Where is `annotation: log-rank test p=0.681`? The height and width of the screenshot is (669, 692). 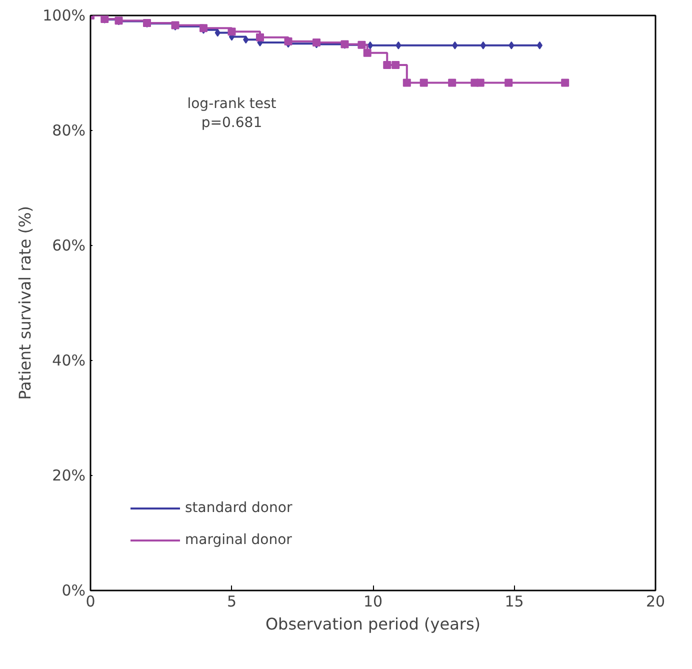
annotation: log-rank test p=0.681 is located at coordinates (232, 114).